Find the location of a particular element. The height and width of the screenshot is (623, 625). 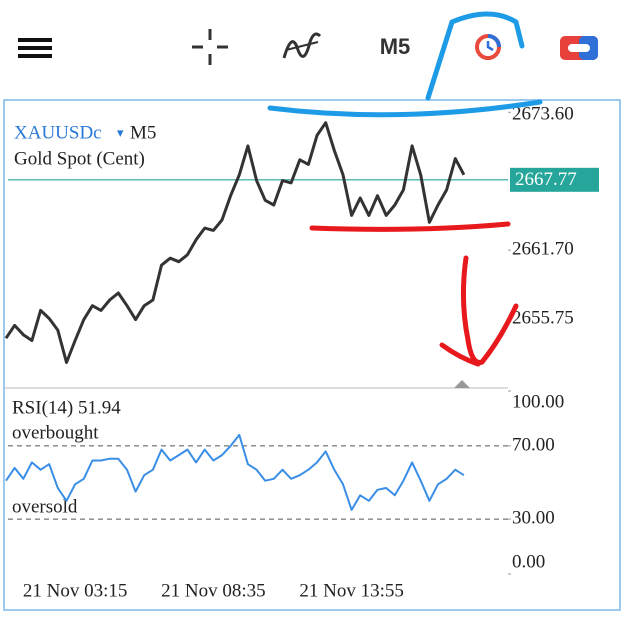

chart-timeframe: M5 is located at coordinates (143, 132).